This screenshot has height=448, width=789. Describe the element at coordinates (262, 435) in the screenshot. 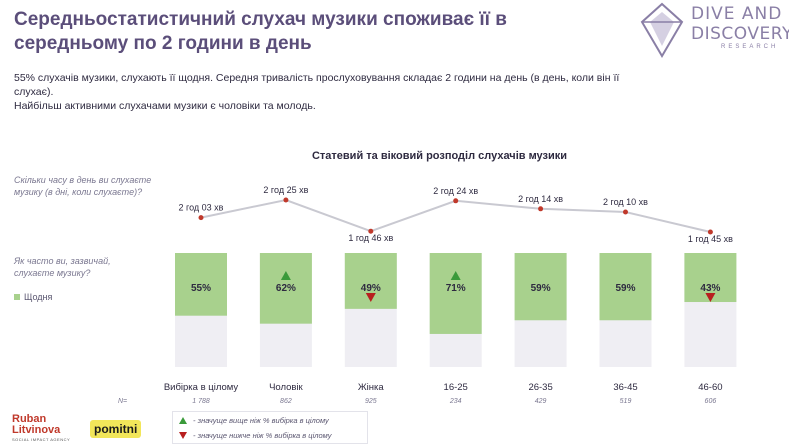

I see `sig-lower-label: - значуще нижче ніж % вибірка в цілому` at that location.